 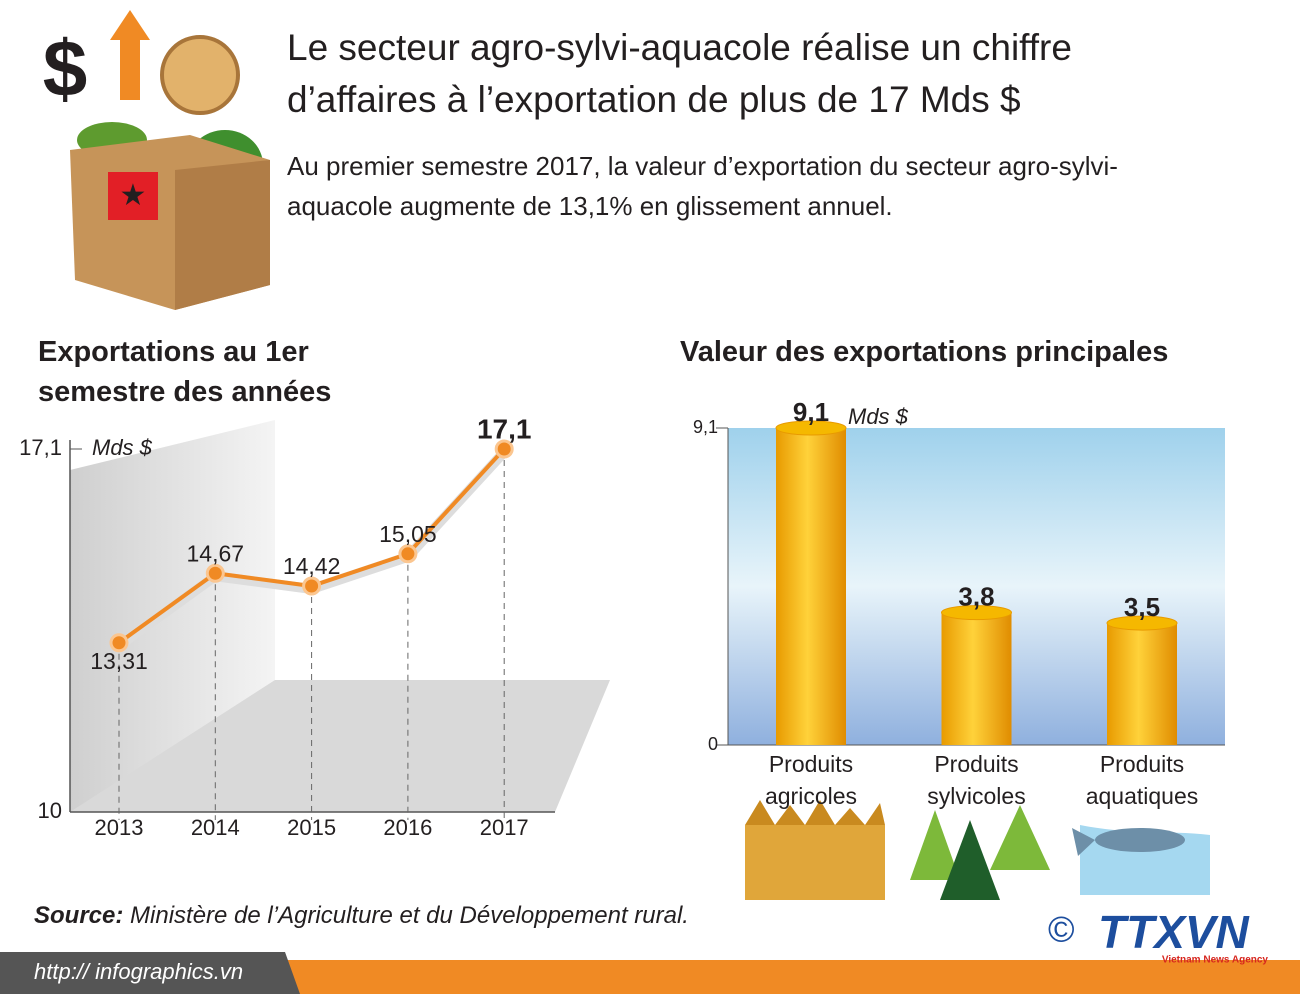 What do you see at coordinates (1061, 929) in the screenshot?
I see `copyright: ©` at bounding box center [1061, 929].